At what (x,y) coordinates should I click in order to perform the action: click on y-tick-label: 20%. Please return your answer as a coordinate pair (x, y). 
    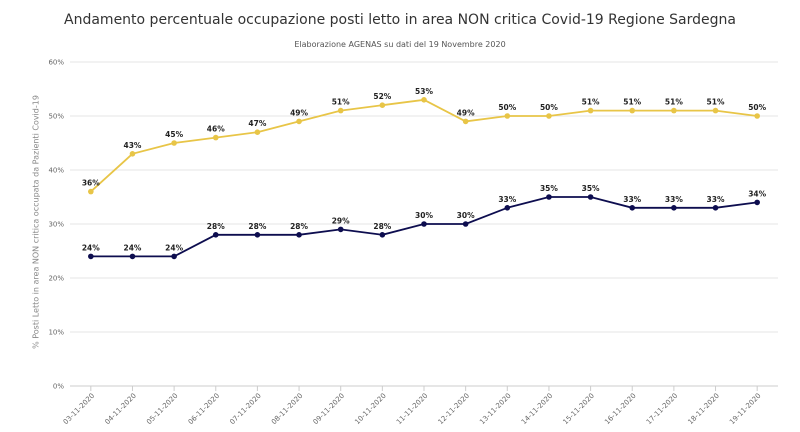
    Looking at the image, I should click on (56, 279).